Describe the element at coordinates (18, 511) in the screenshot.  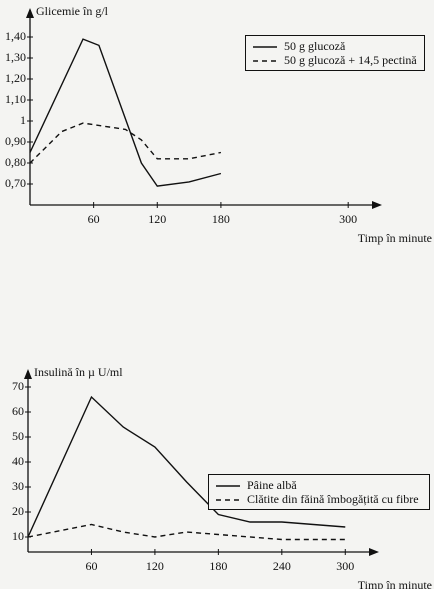
I see `y-tick-label: 20` at that location.